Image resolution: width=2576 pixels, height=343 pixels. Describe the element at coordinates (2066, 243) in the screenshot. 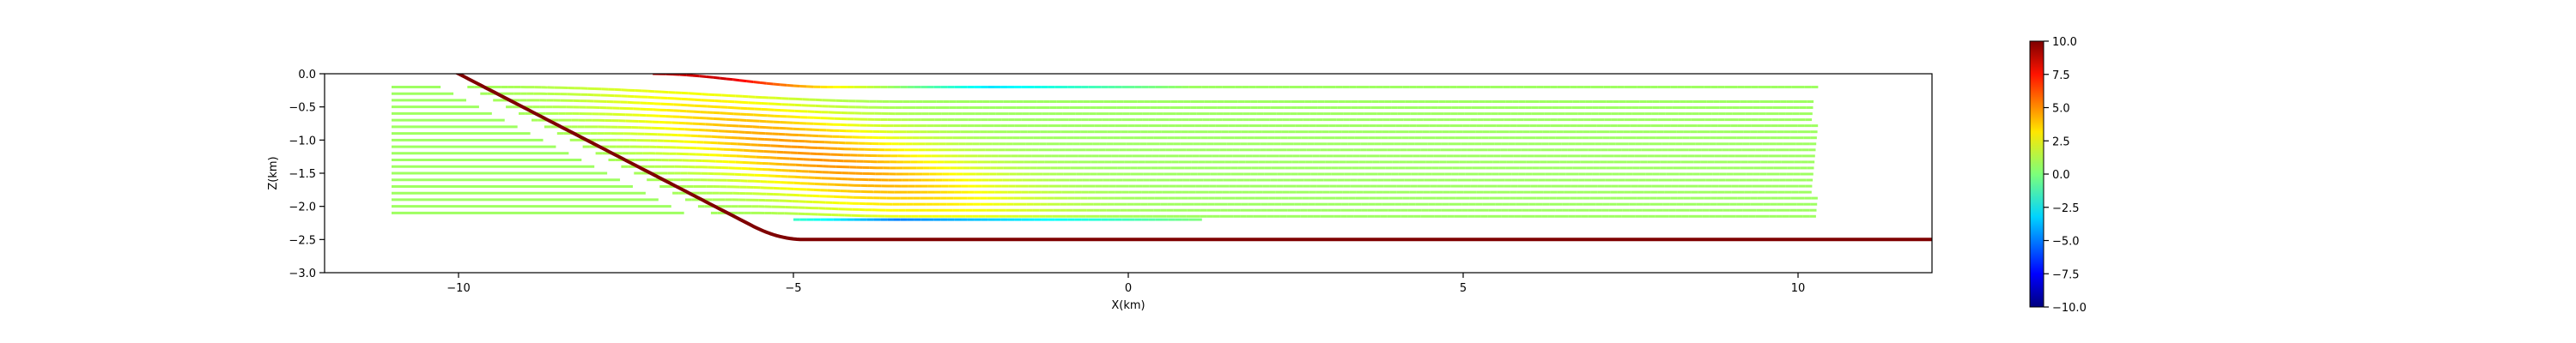

I see `colorbar-tick-label: −5.0` at that location.